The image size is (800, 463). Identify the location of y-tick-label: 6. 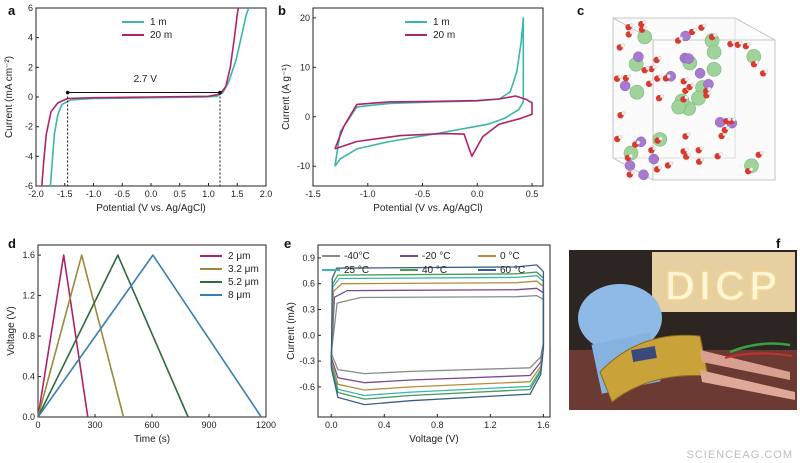
(30, 8).